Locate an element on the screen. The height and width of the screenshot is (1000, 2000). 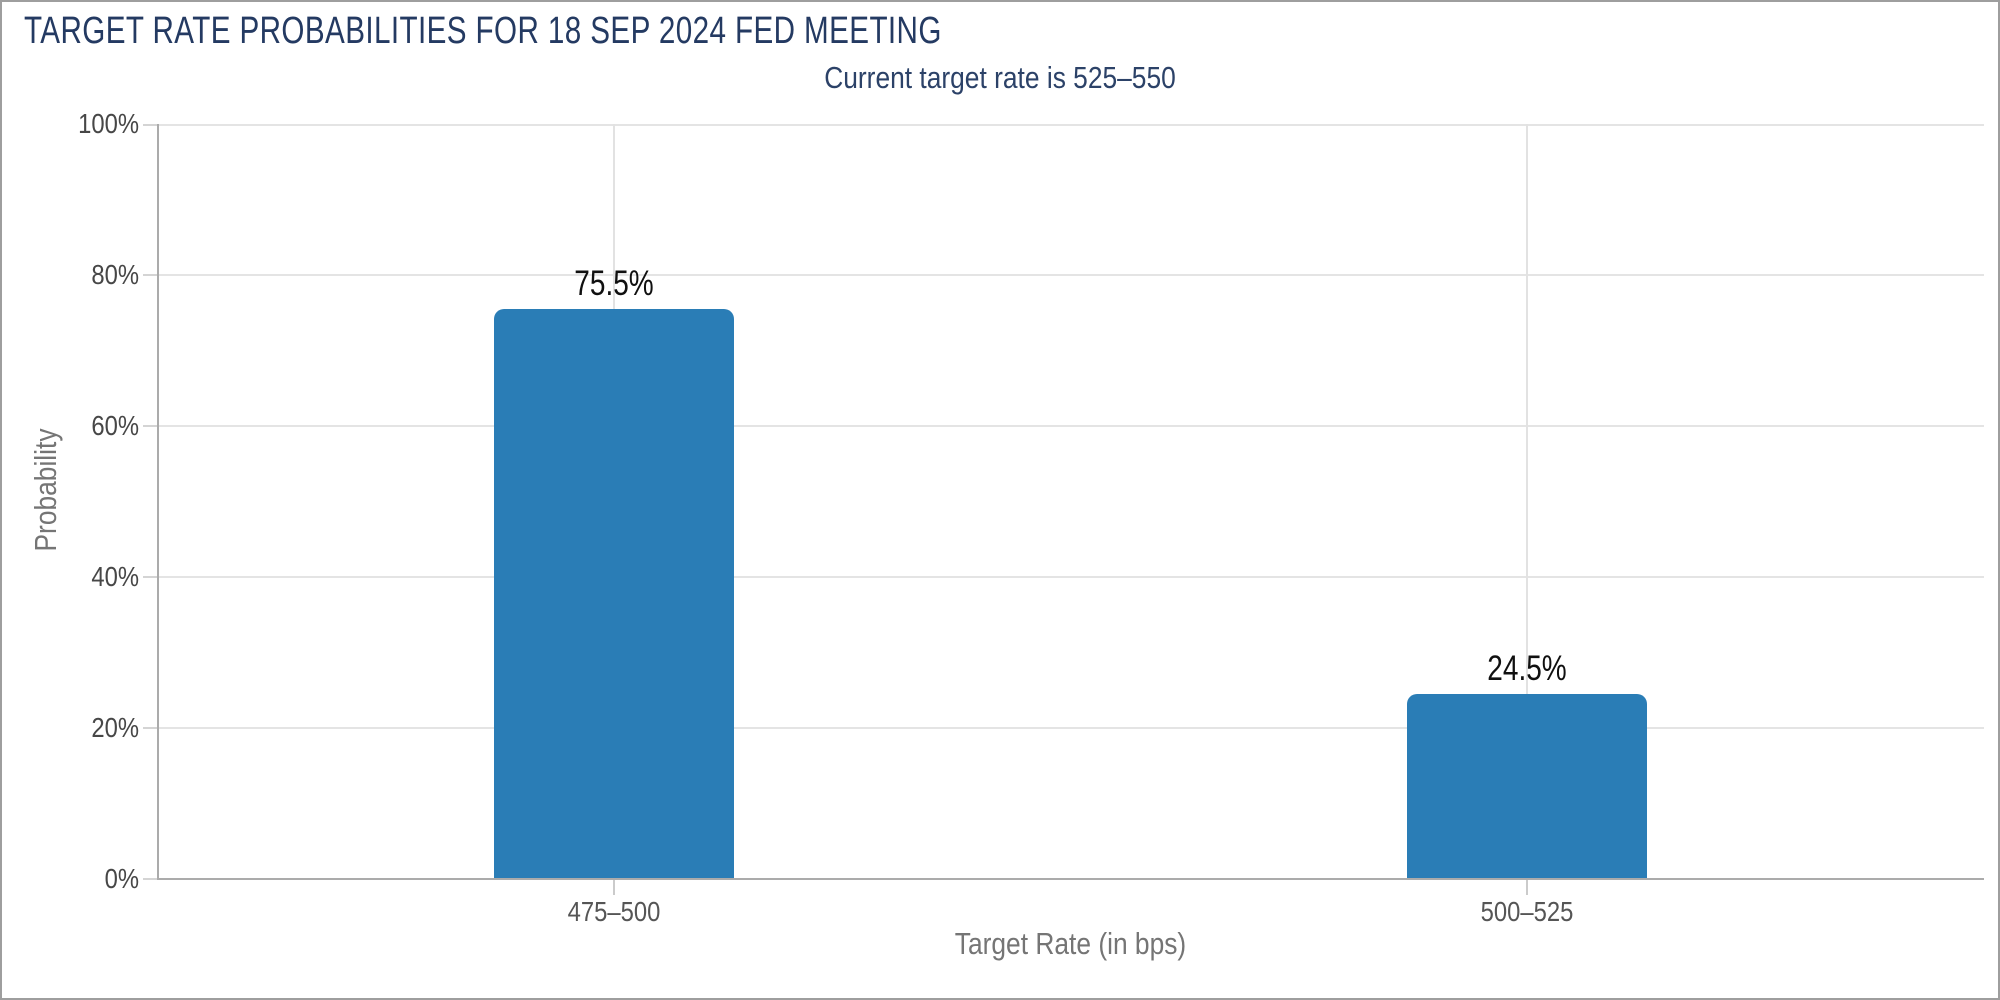
bar-value-label: 24.5% is located at coordinates (1527, 669).